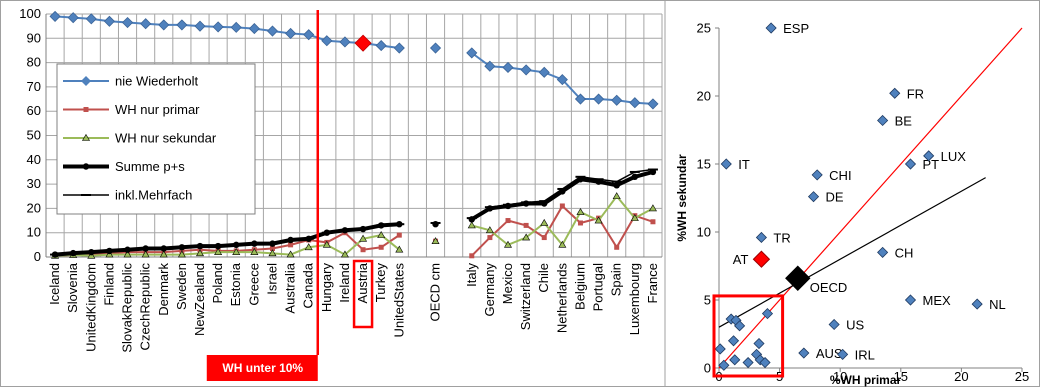  Describe the element at coordinates (34, 159) in the screenshot. I see `left-y-tick-40: 40` at that location.